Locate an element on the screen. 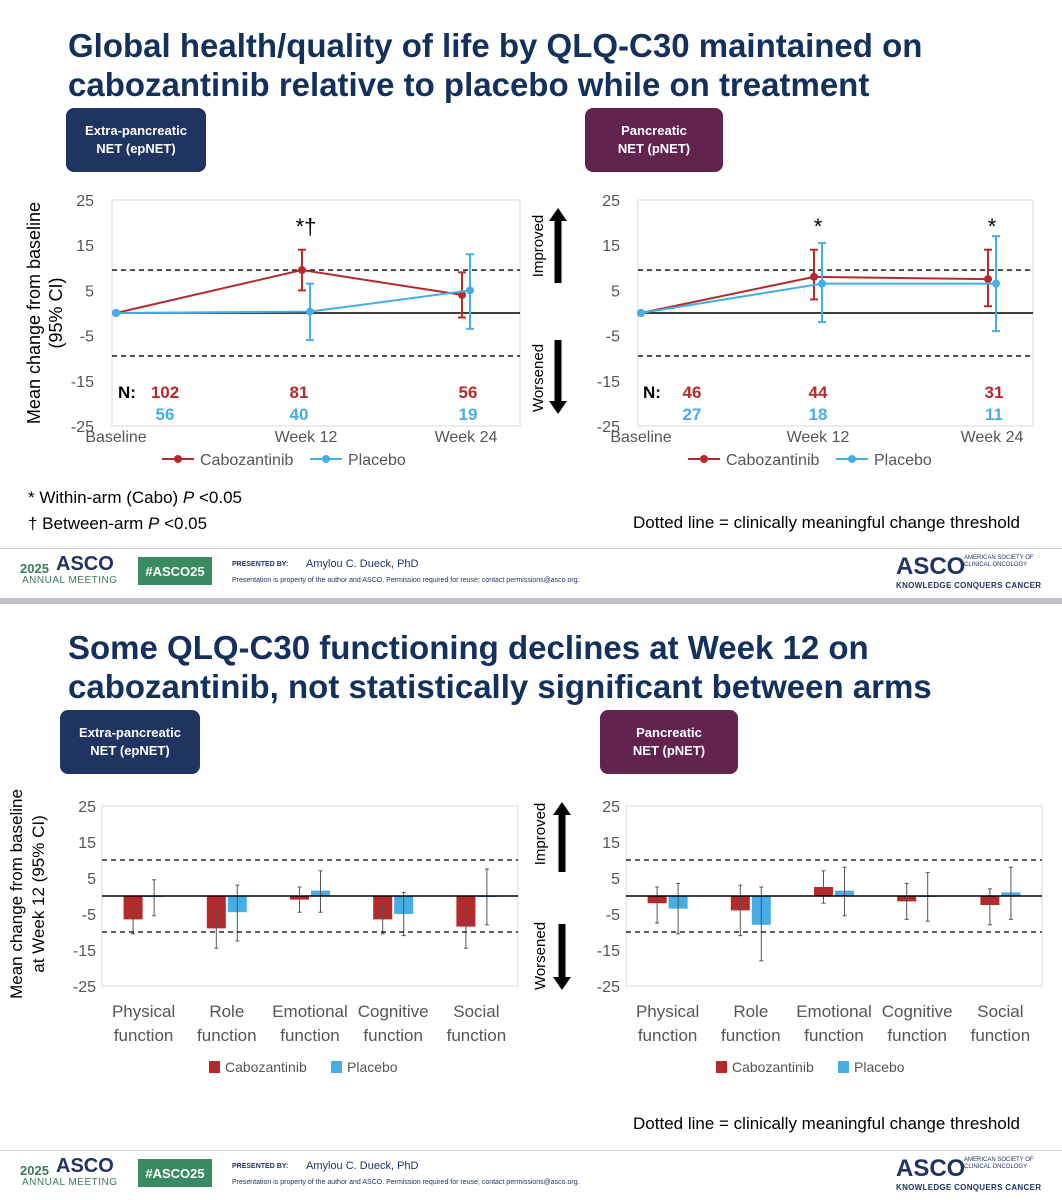 The width and height of the screenshot is (1062, 1200). pnet-fn-legend-cabo-label: Cabozantinib is located at coordinates (773, 1067).